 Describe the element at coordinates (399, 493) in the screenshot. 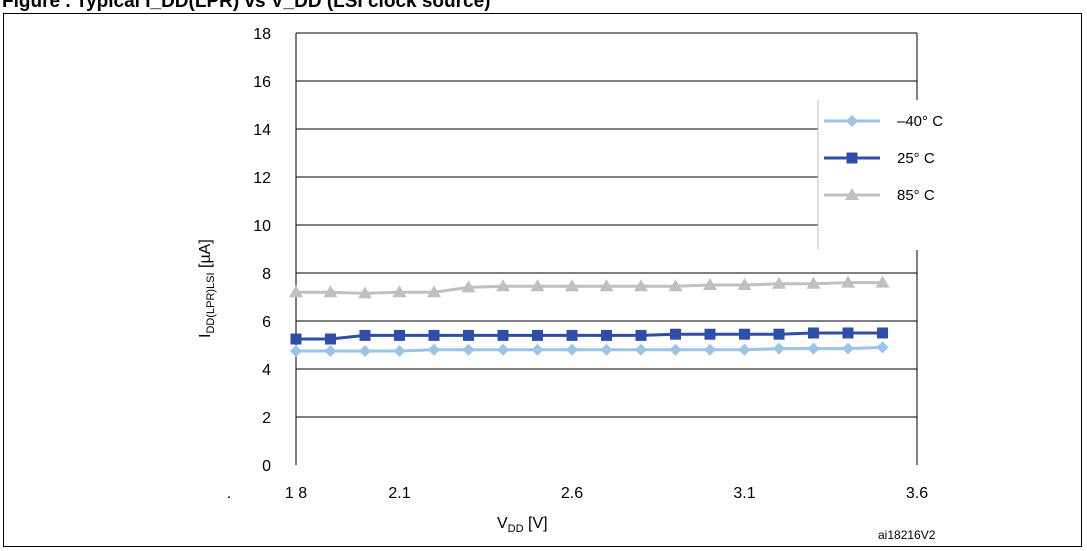

I see `x-tick-label: 2.1` at that location.